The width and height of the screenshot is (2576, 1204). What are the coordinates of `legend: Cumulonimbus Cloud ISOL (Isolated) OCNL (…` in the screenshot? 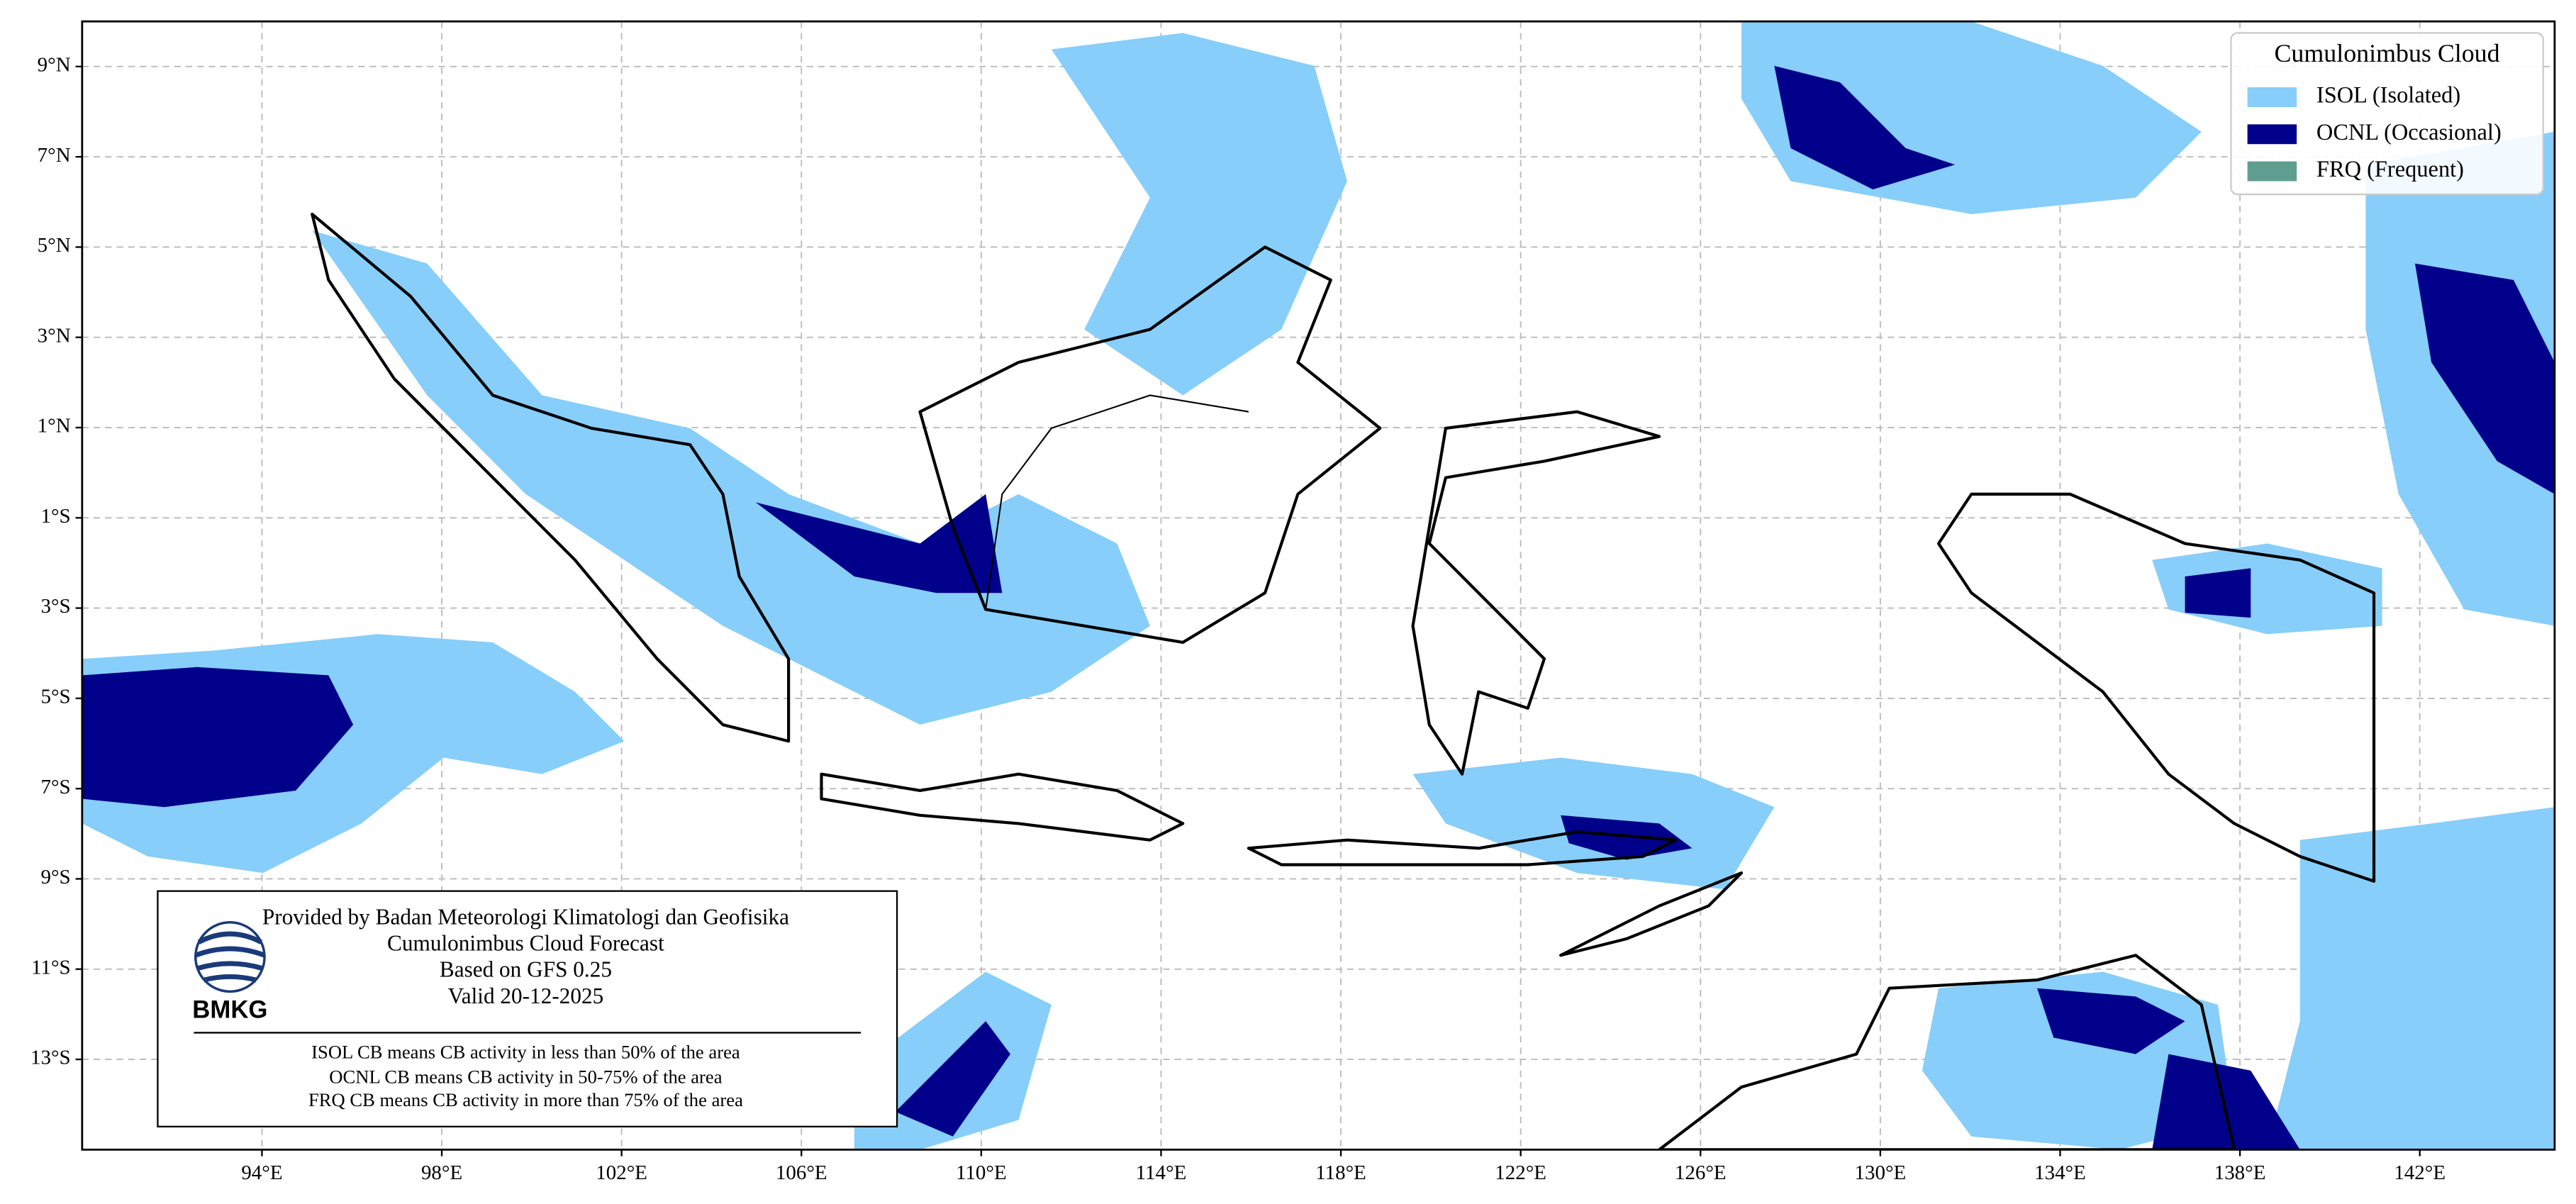 It's located at (2387, 114).